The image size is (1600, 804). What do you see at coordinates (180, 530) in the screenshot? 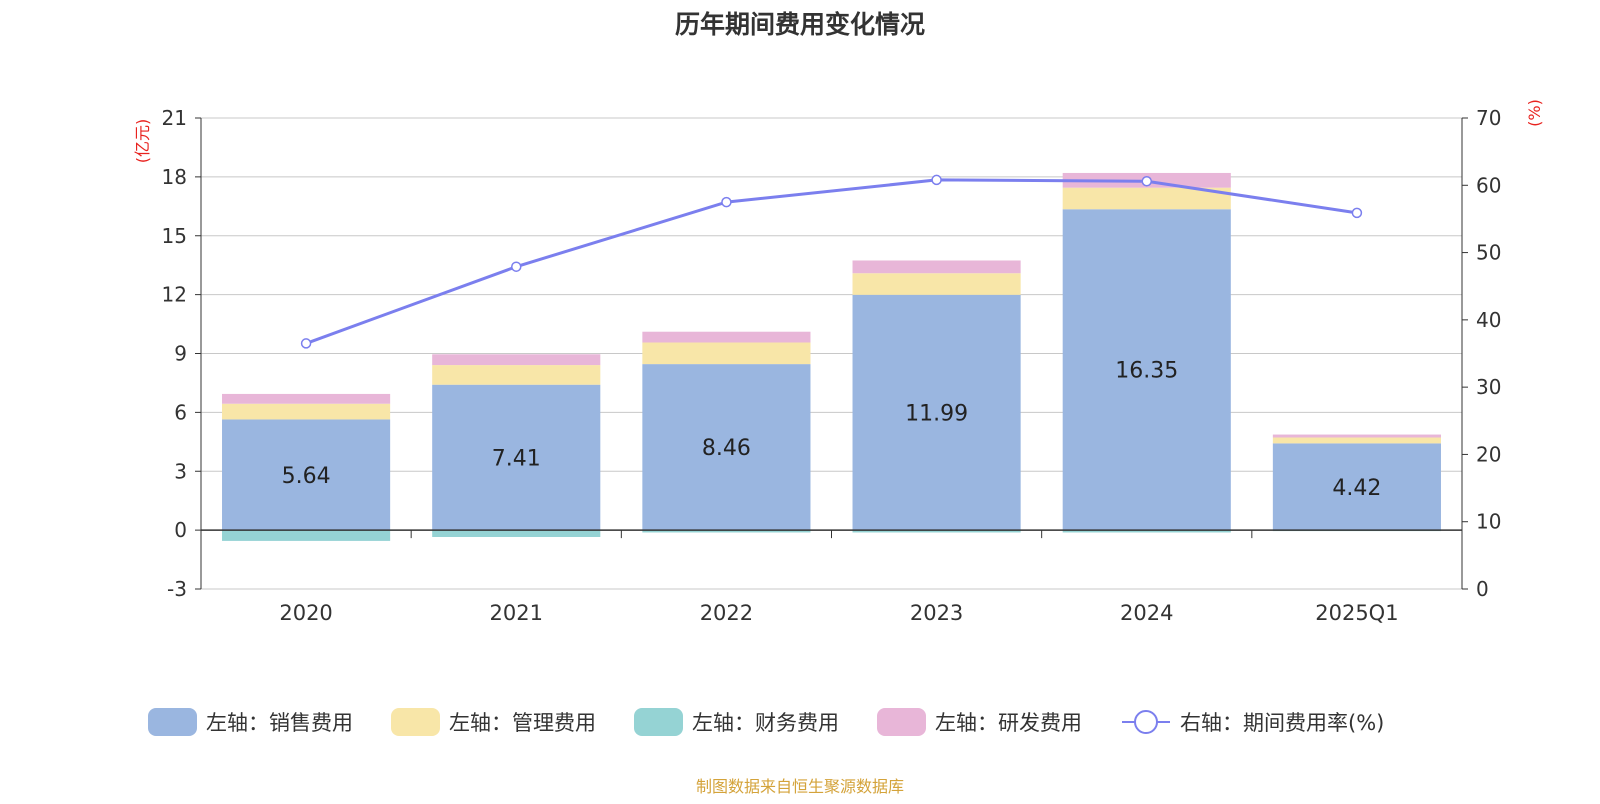
I see `left-tick-label: 0` at bounding box center [180, 530].